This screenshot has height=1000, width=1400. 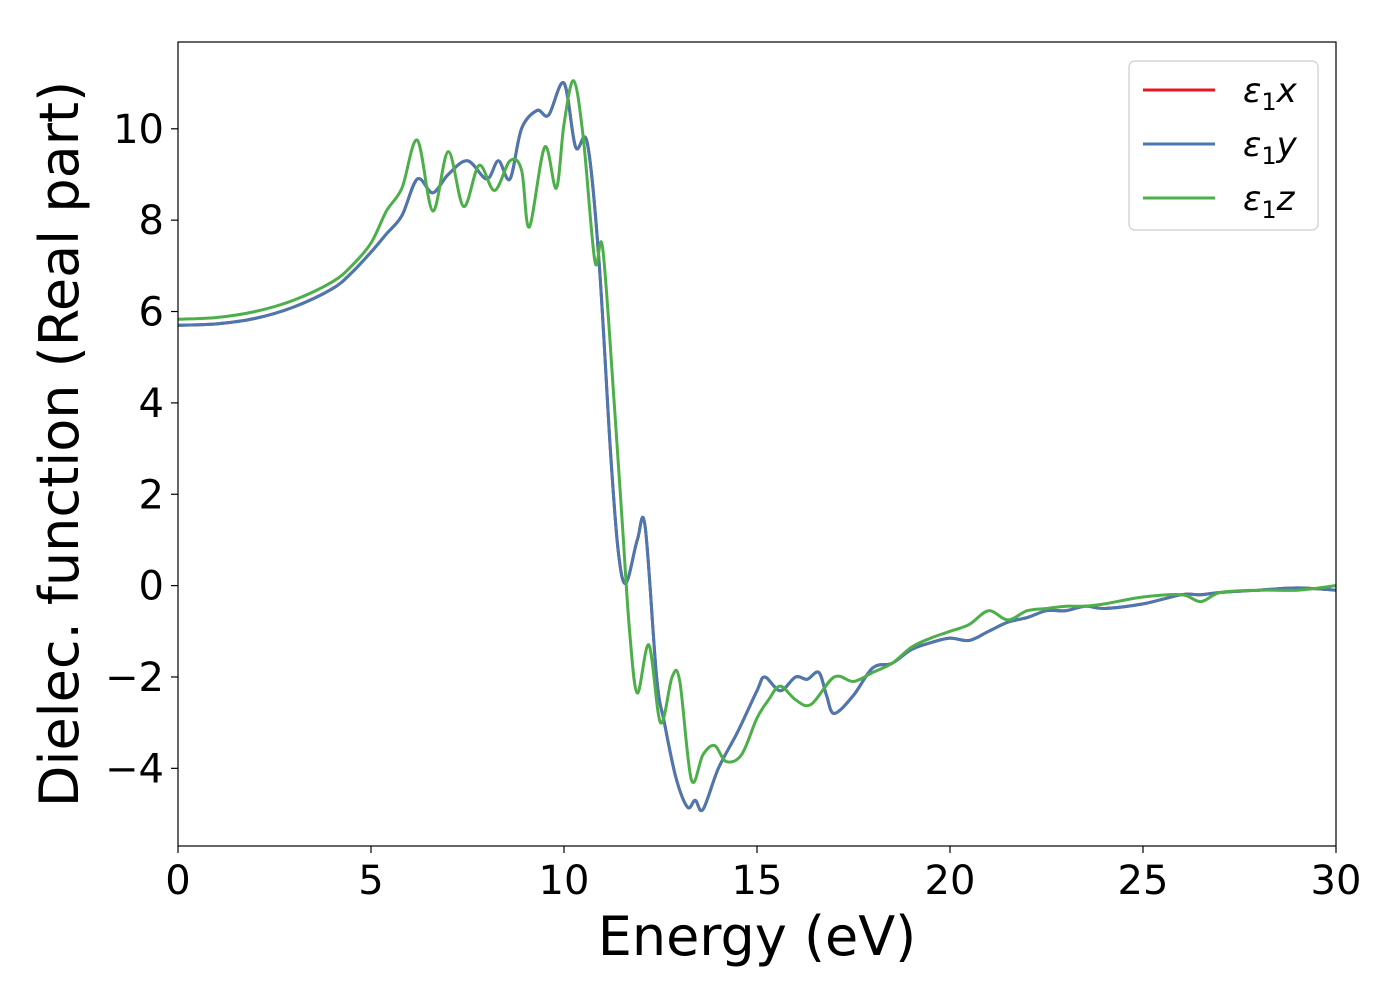 I want to click on y-axis-ticks: −4 −2 0 2 4 6 8 10, so click(x=141, y=449).